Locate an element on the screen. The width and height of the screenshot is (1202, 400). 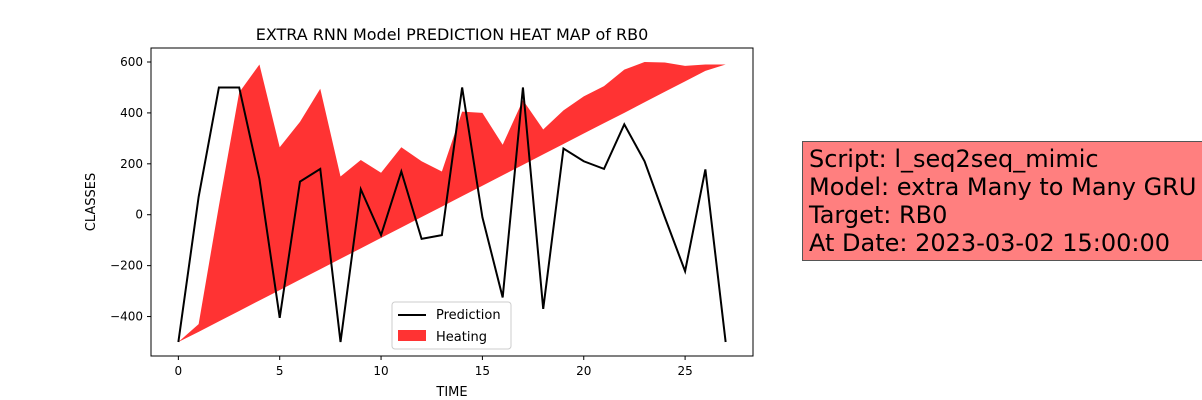
y-tick-label: 600 is located at coordinates (131, 62).